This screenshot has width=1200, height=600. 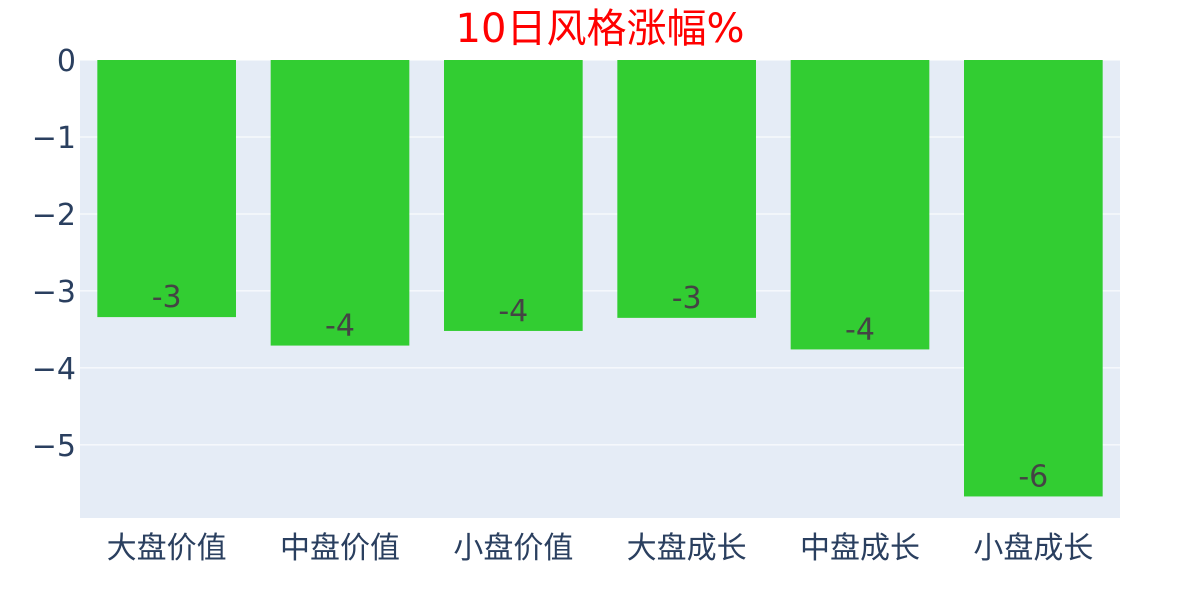 I want to click on y-tick-label: 0, so click(x=66, y=61).